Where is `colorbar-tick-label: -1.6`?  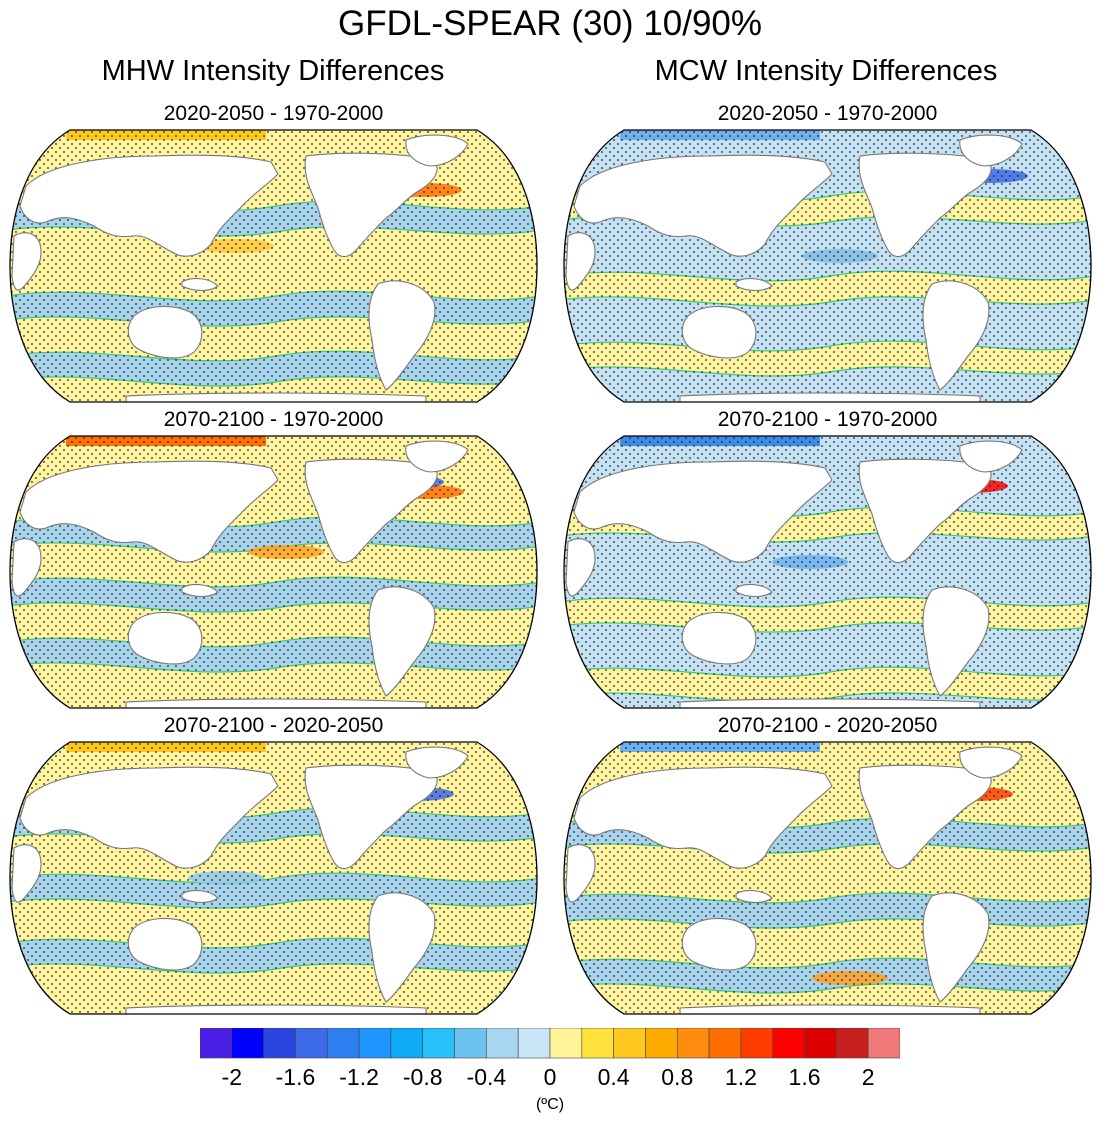
colorbar-tick-label: -1.6 is located at coordinates (295, 1077).